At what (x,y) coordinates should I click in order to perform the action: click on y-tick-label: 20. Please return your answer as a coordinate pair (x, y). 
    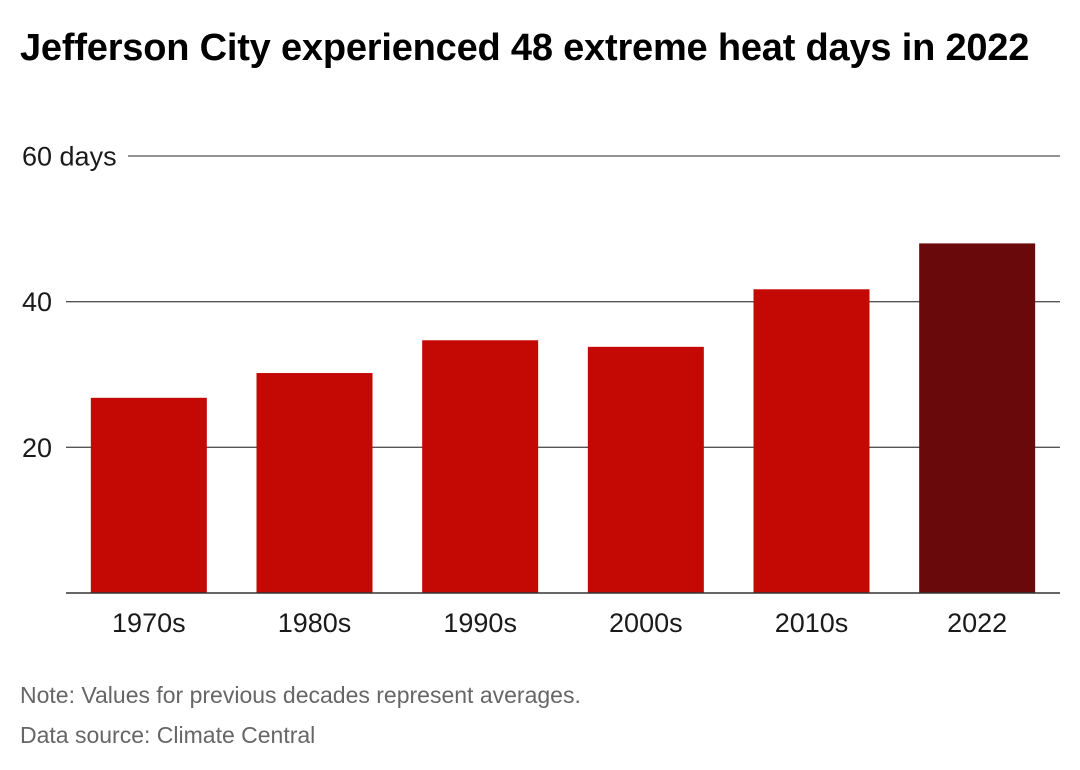
    Looking at the image, I should click on (37, 448).